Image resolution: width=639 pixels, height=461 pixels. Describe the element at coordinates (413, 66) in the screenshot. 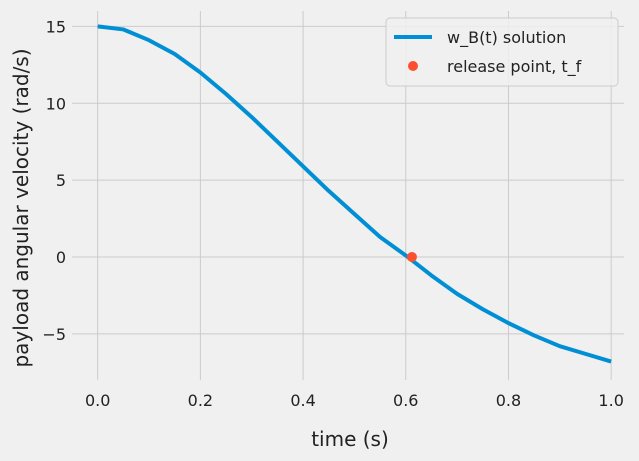

I see `legend-marker-swatch` at that location.